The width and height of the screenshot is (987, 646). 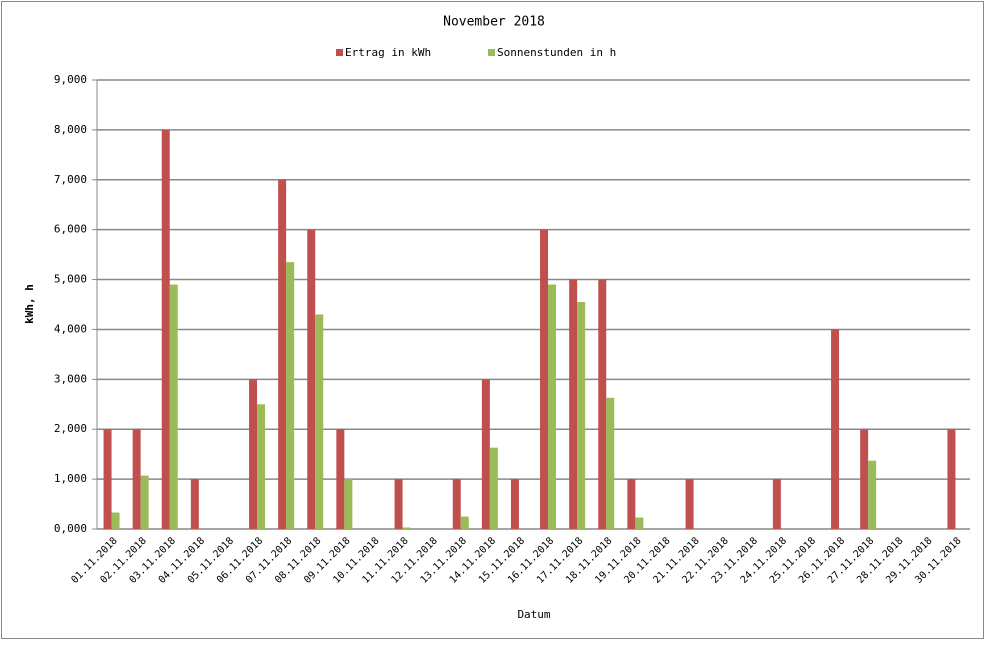 What do you see at coordinates (70, 428) in the screenshot?
I see `y-tick-label: 2,000` at bounding box center [70, 428].